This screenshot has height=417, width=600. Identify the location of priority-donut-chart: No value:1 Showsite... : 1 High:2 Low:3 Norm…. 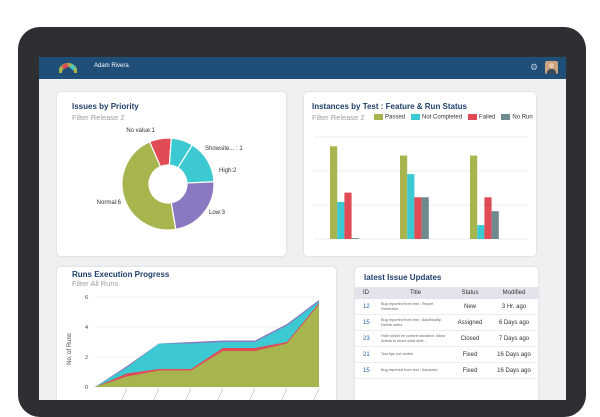
(170, 179).